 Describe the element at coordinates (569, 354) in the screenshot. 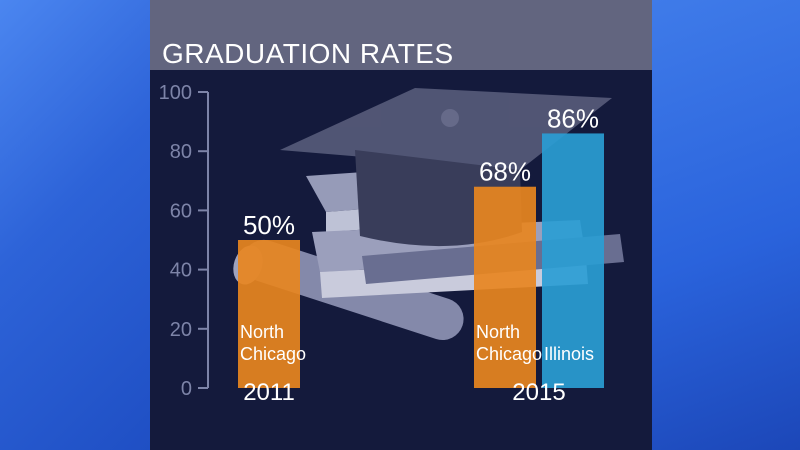

I see `bar-series-label: Illinois` at that location.